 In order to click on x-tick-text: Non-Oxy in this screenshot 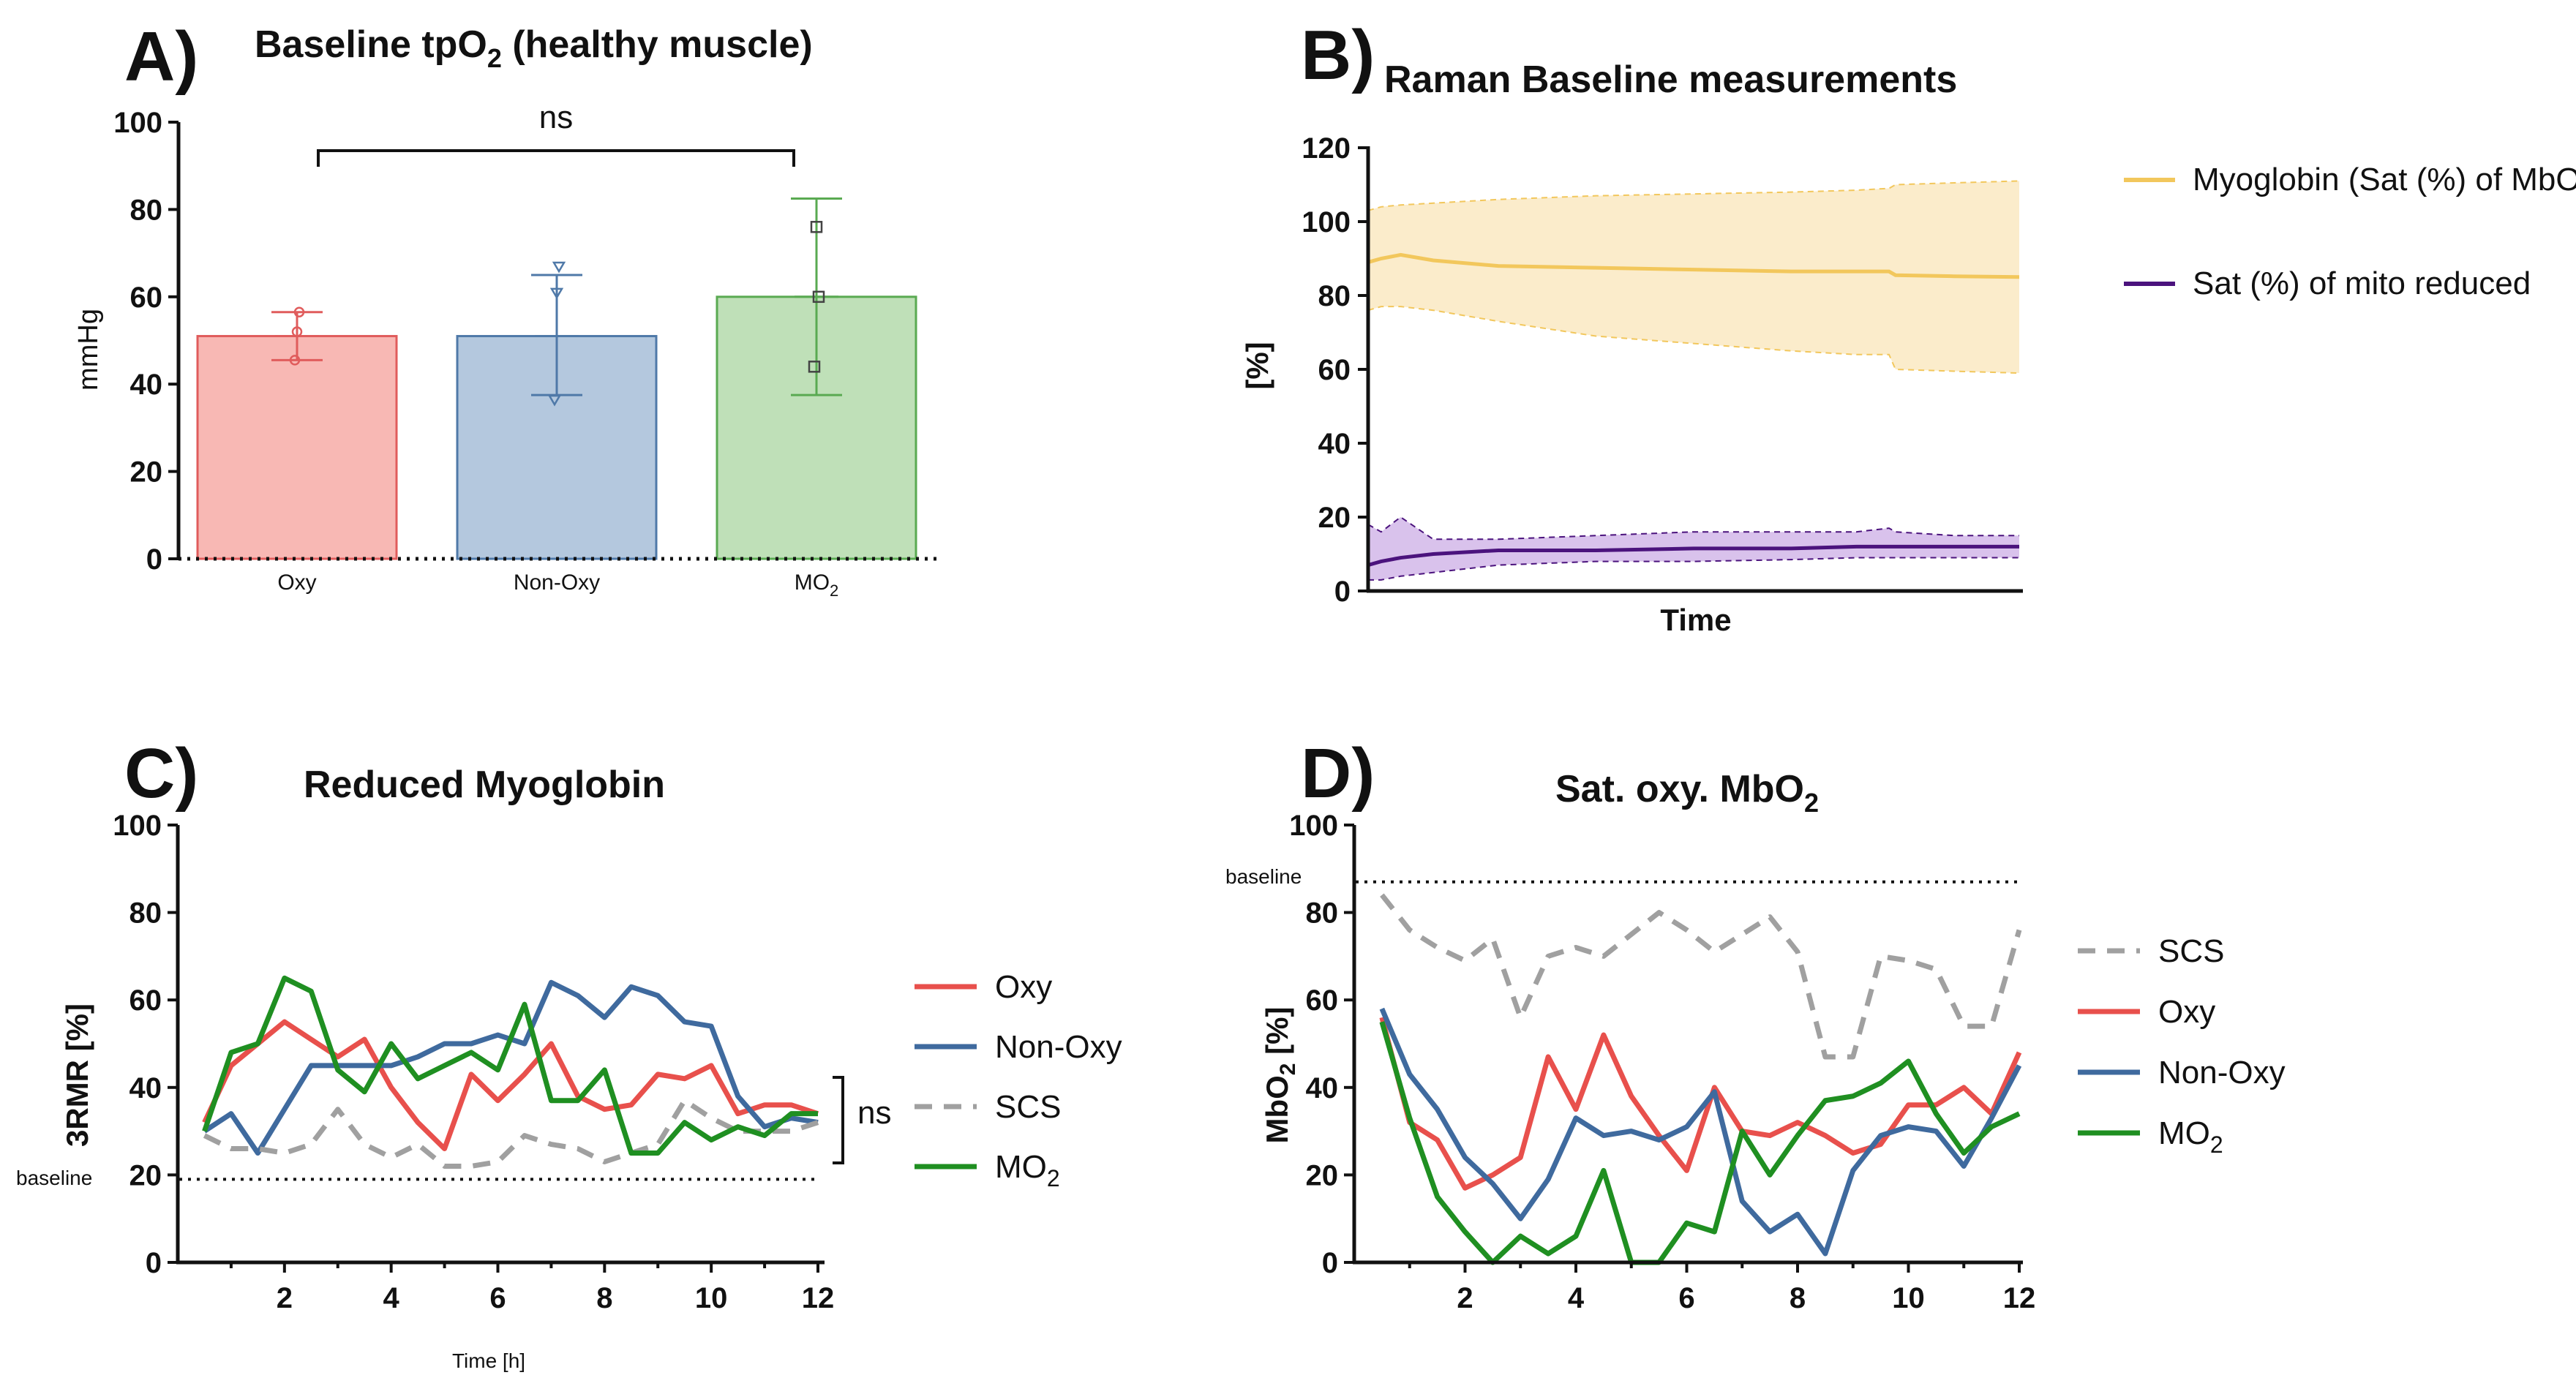, I will do `click(557, 582)`.